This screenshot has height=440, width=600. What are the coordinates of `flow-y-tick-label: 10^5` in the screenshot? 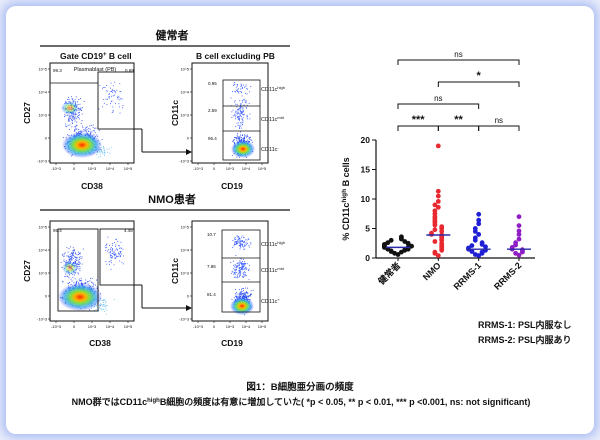 It's located at (42, 227).